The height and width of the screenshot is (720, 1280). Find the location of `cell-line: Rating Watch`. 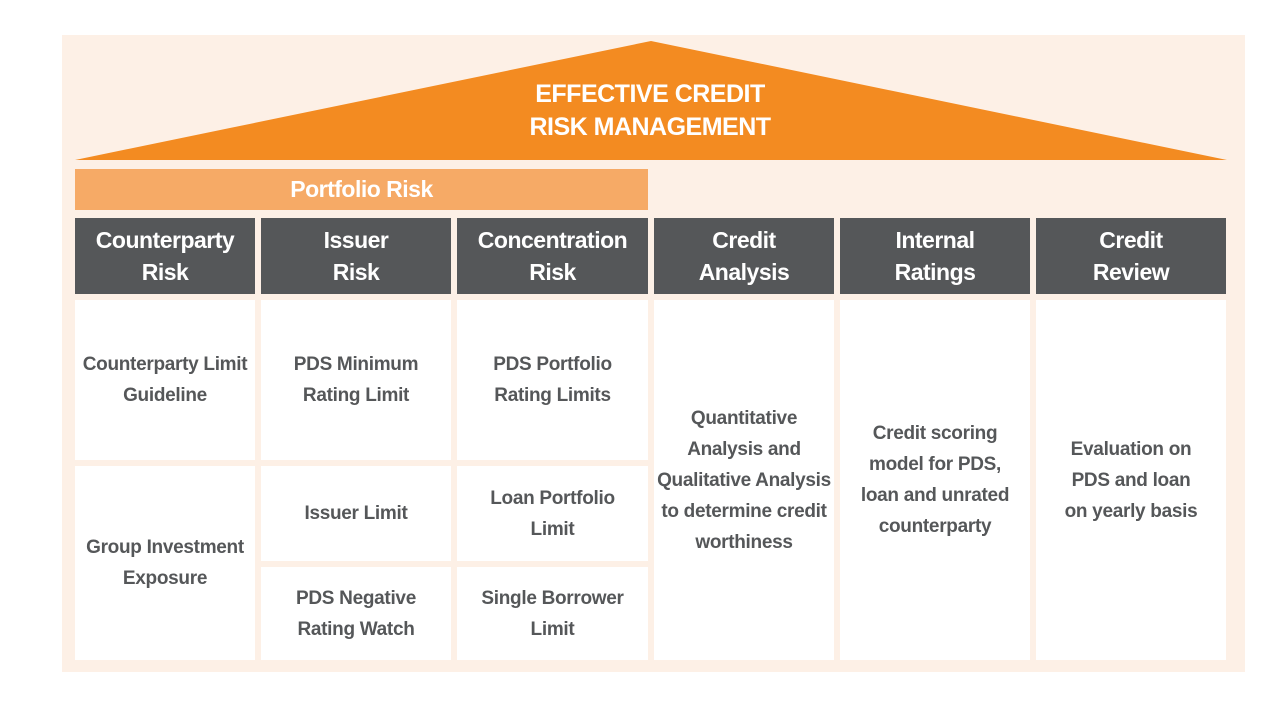

cell-line: Rating Watch is located at coordinates (356, 629).